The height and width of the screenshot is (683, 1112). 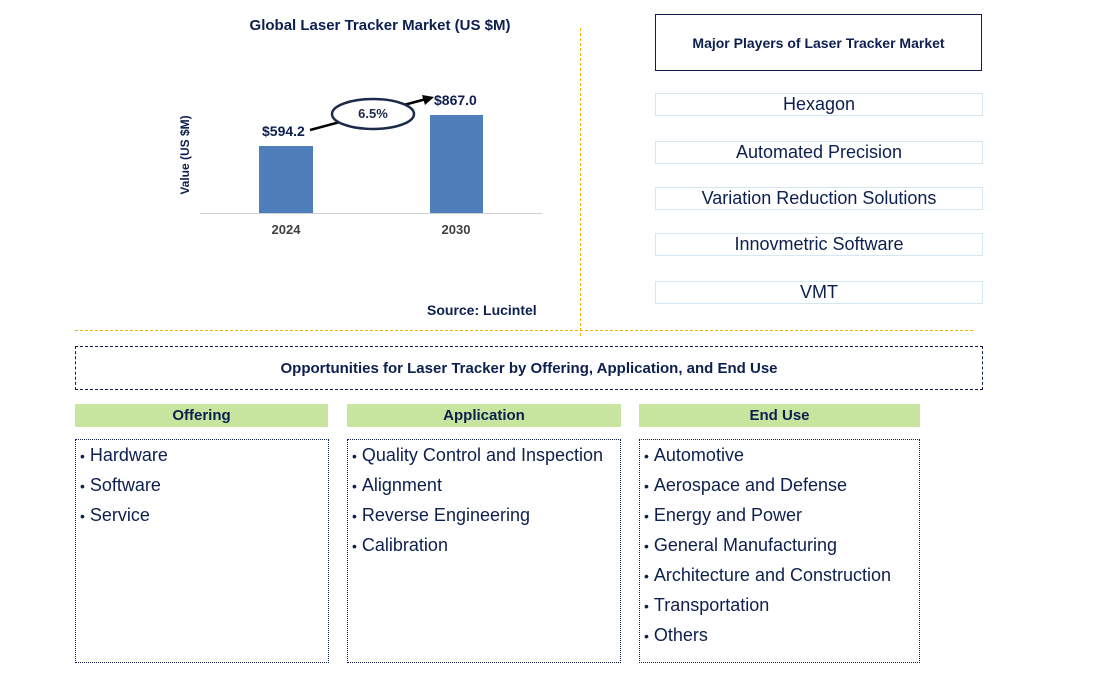 I want to click on list-item: Quality Control and Inspection, so click(x=484, y=458).